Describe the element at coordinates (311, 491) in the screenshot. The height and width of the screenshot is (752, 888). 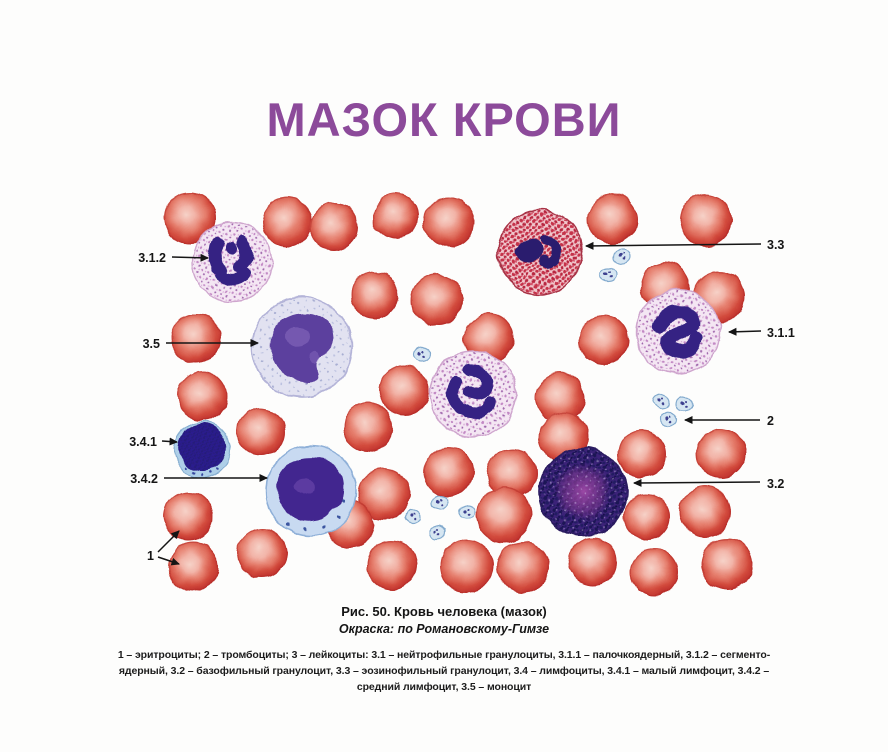
I see `medium-lymphocyte-cell` at that location.